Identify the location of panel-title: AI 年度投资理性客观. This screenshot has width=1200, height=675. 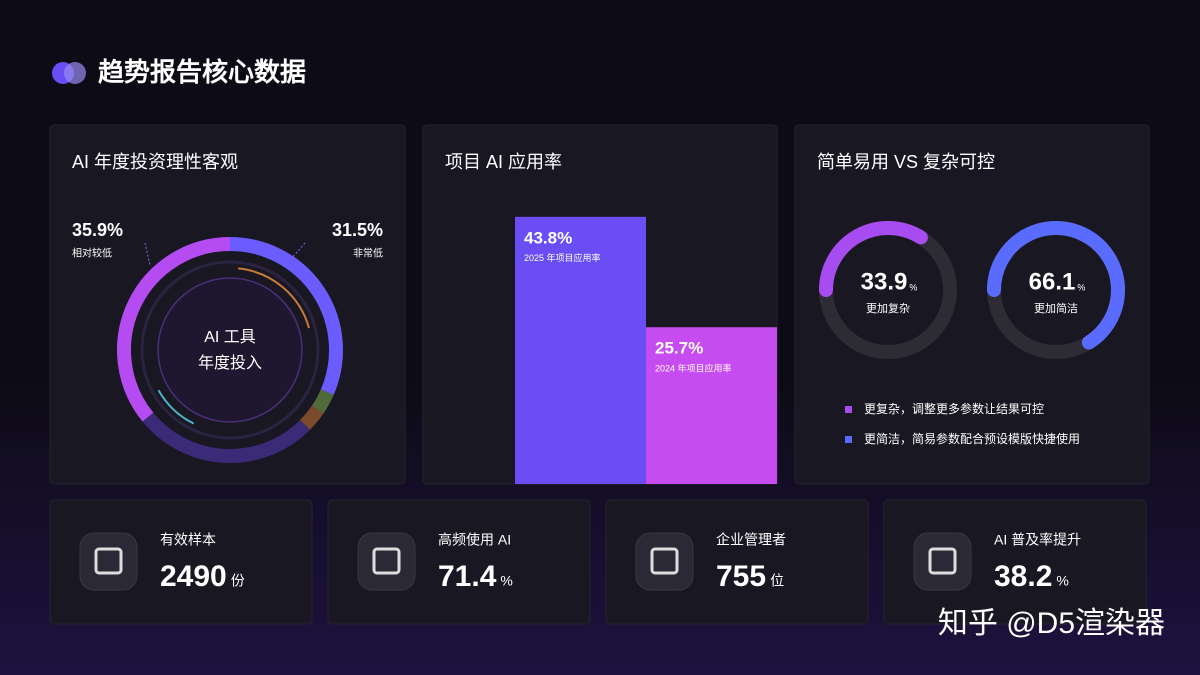
(155, 162).